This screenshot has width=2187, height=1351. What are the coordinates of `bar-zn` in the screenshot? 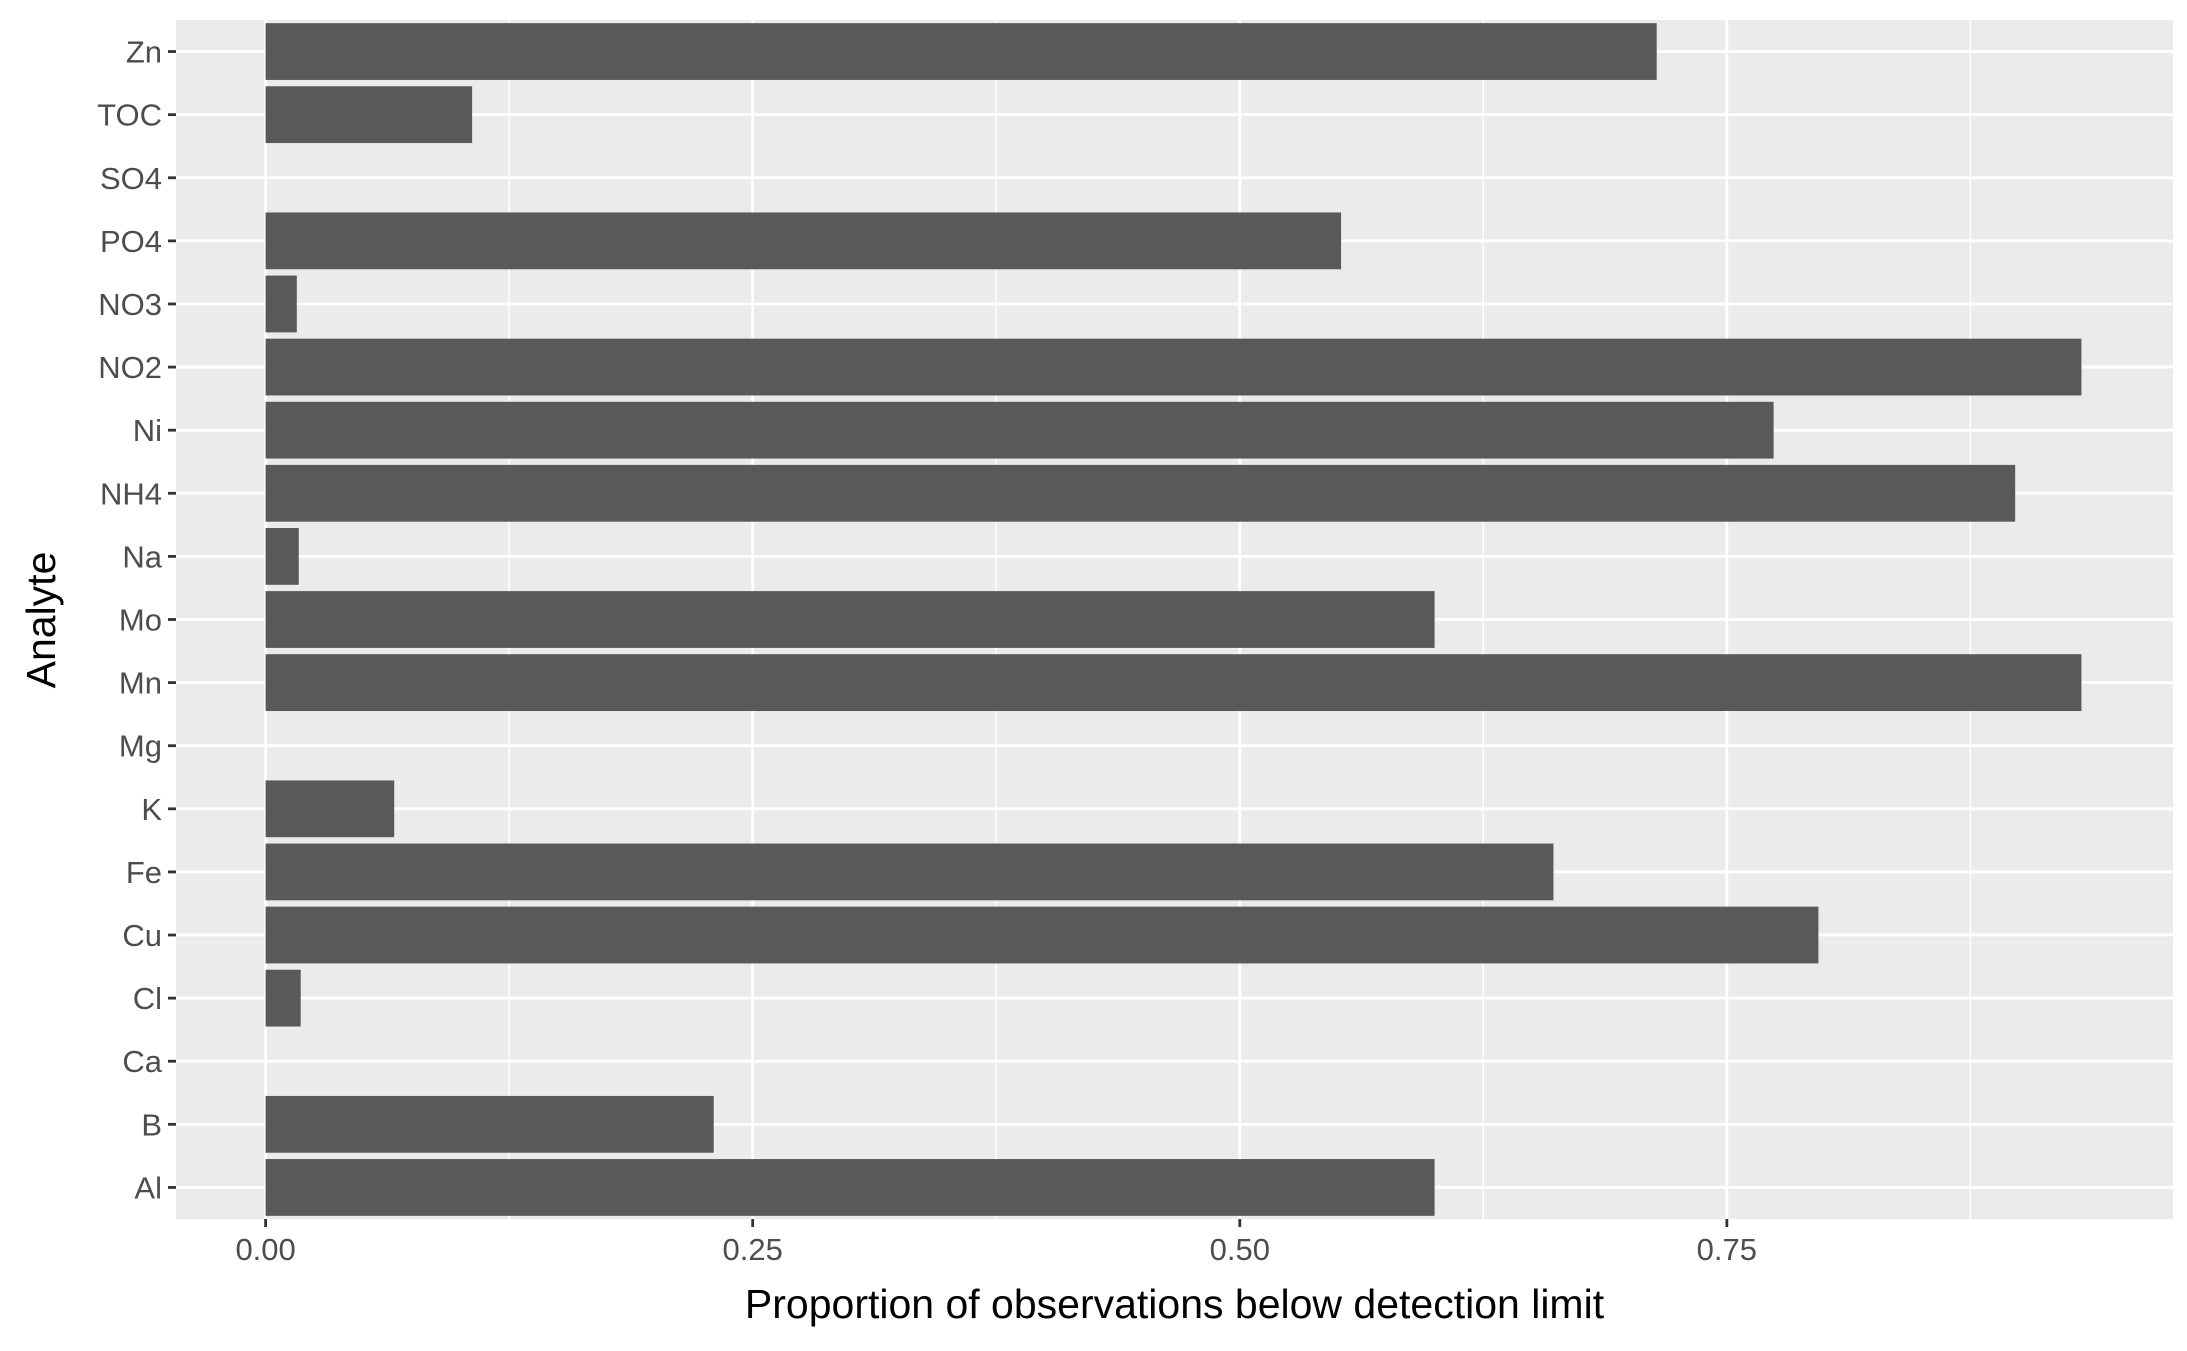 It's located at (961, 51).